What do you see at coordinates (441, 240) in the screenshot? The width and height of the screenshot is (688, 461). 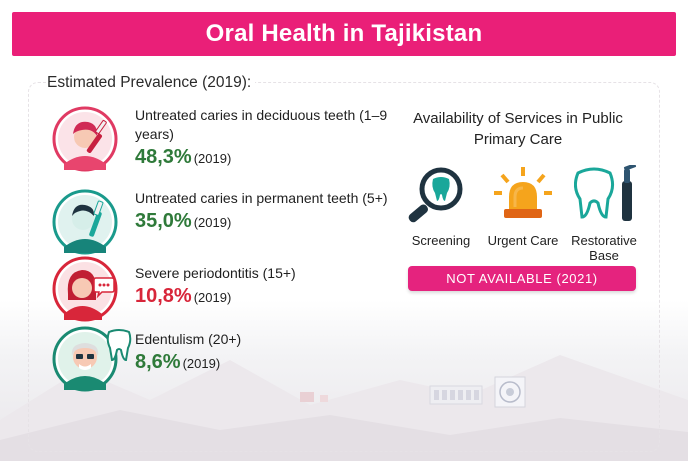 I see `service-label: Screening` at bounding box center [441, 240].